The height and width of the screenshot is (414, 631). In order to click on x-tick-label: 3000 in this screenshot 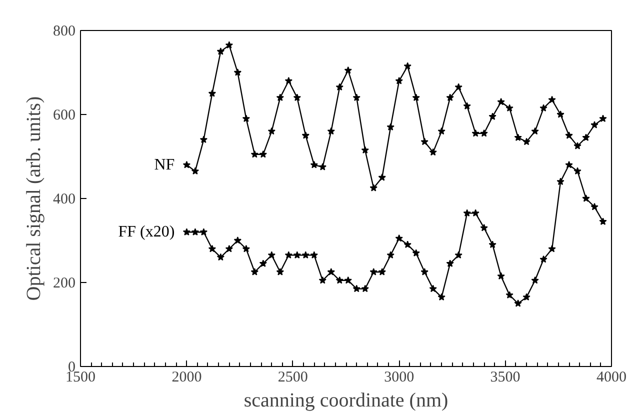, I will do `click(399, 378)`.